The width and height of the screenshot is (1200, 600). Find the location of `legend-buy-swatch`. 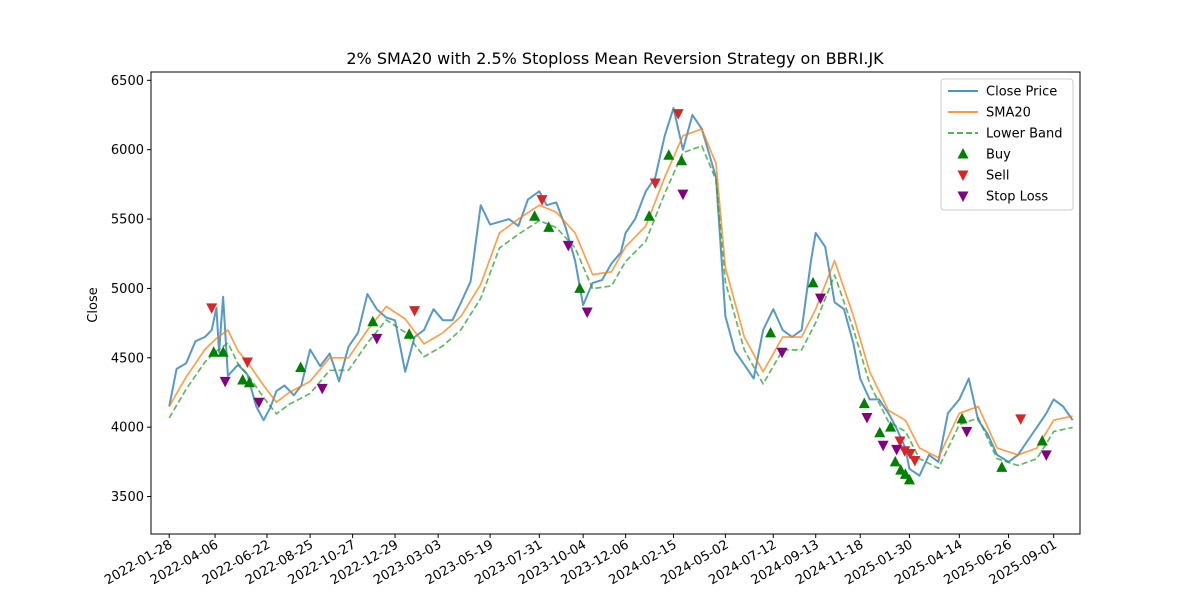

legend-buy-swatch is located at coordinates (963, 153).